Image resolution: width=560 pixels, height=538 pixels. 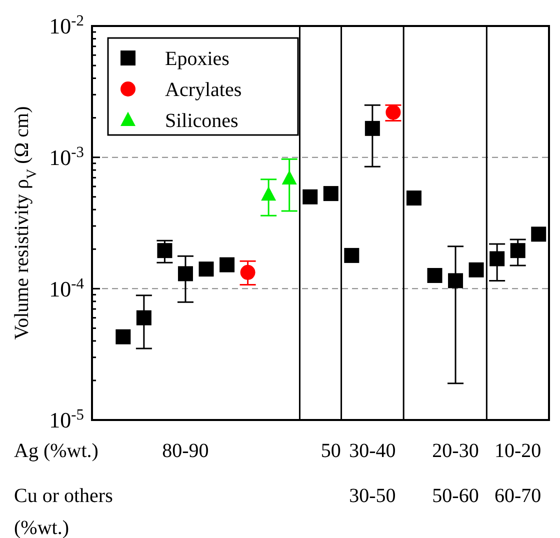 I want to click on x-axis-title: Ag (%wt.), so click(x=56, y=451).